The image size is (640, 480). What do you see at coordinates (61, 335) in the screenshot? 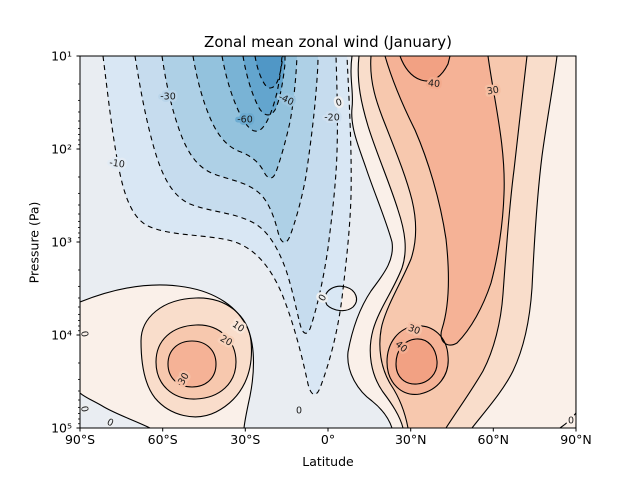
I see `y-tick-label: 10⁴` at bounding box center [61, 335].